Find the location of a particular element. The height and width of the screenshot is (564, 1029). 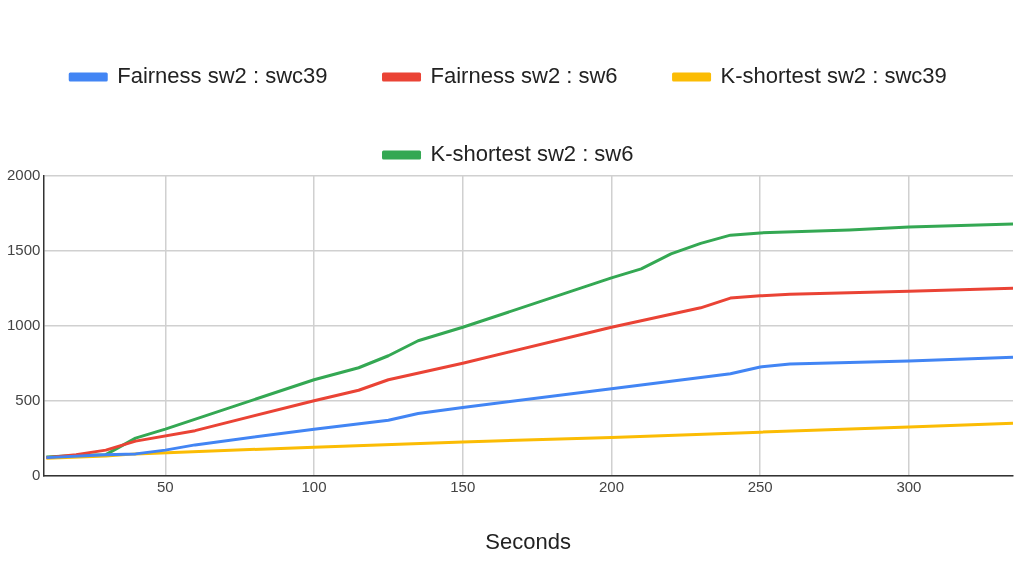

x-tick-label: 100 is located at coordinates (314, 486).